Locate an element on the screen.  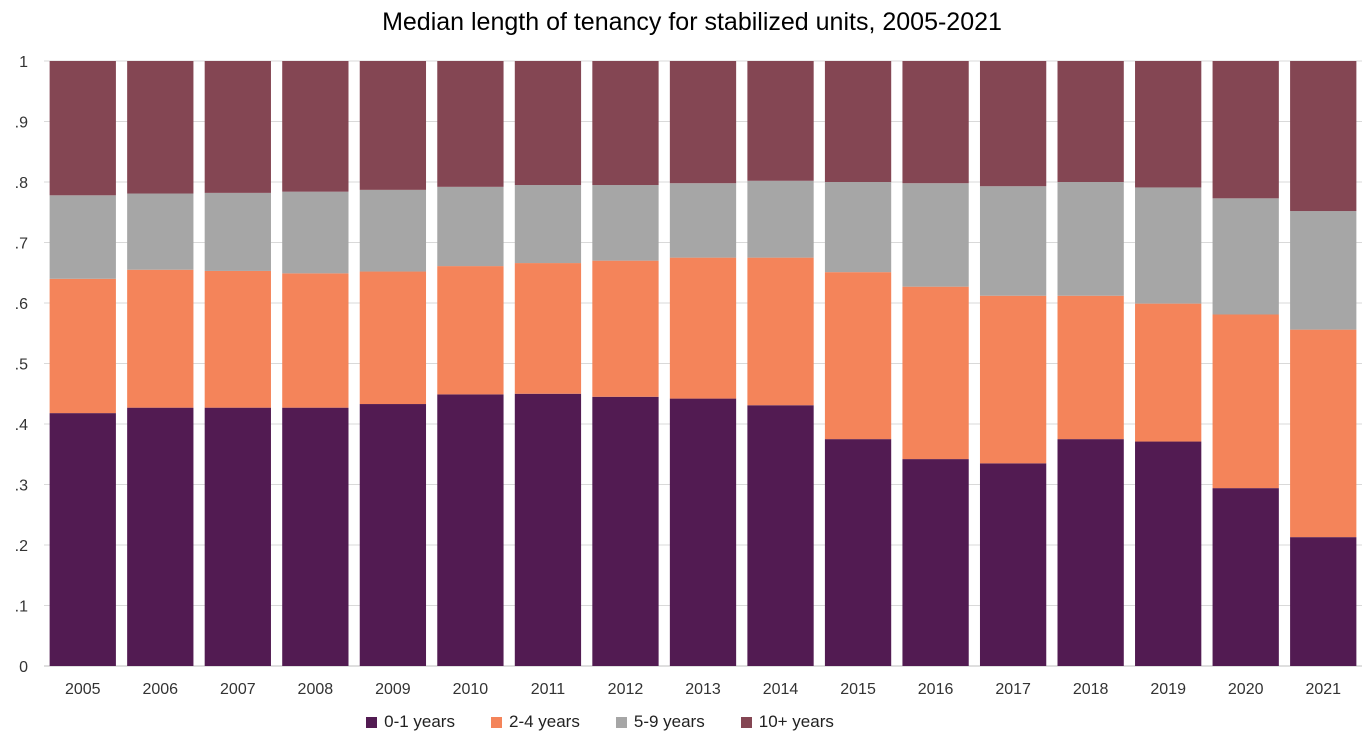
bar-segment-5-9-years-2019 is located at coordinates (1168, 245).